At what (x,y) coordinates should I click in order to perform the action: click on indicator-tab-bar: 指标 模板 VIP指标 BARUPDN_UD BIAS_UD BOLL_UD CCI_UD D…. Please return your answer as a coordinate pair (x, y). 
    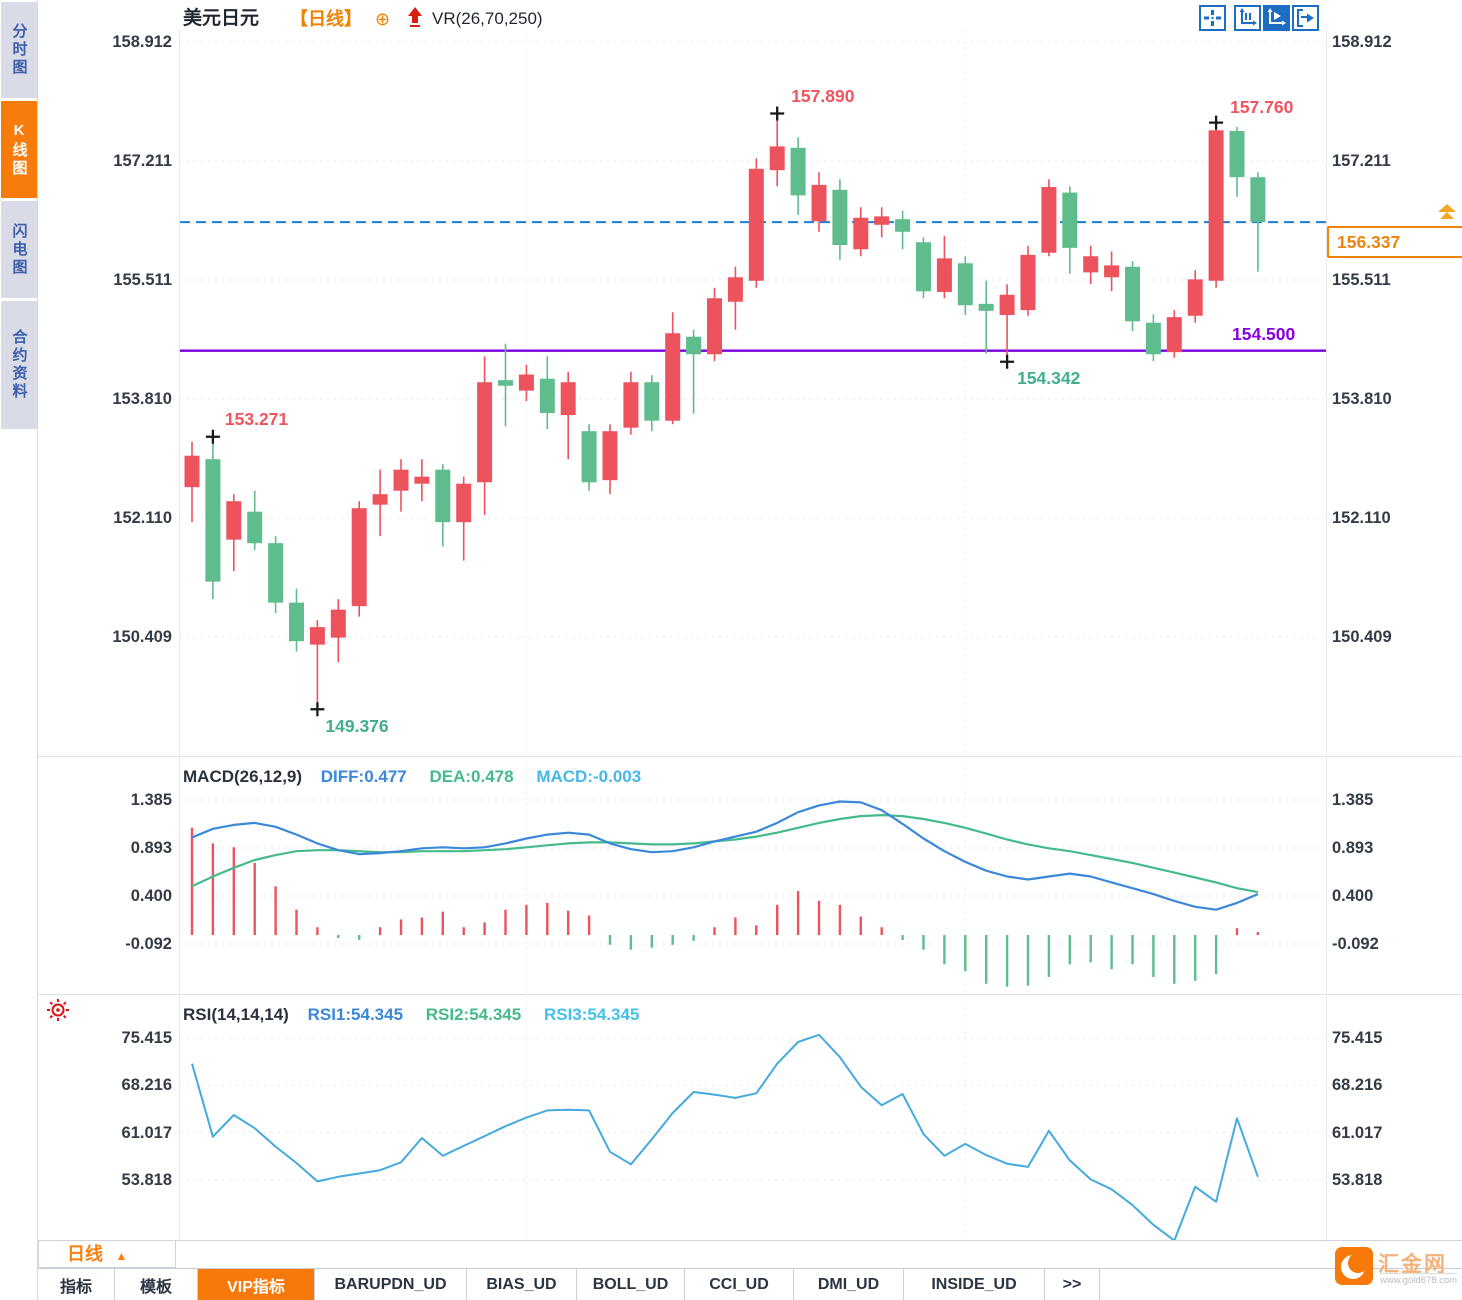
    Looking at the image, I should click on (750, 1284).